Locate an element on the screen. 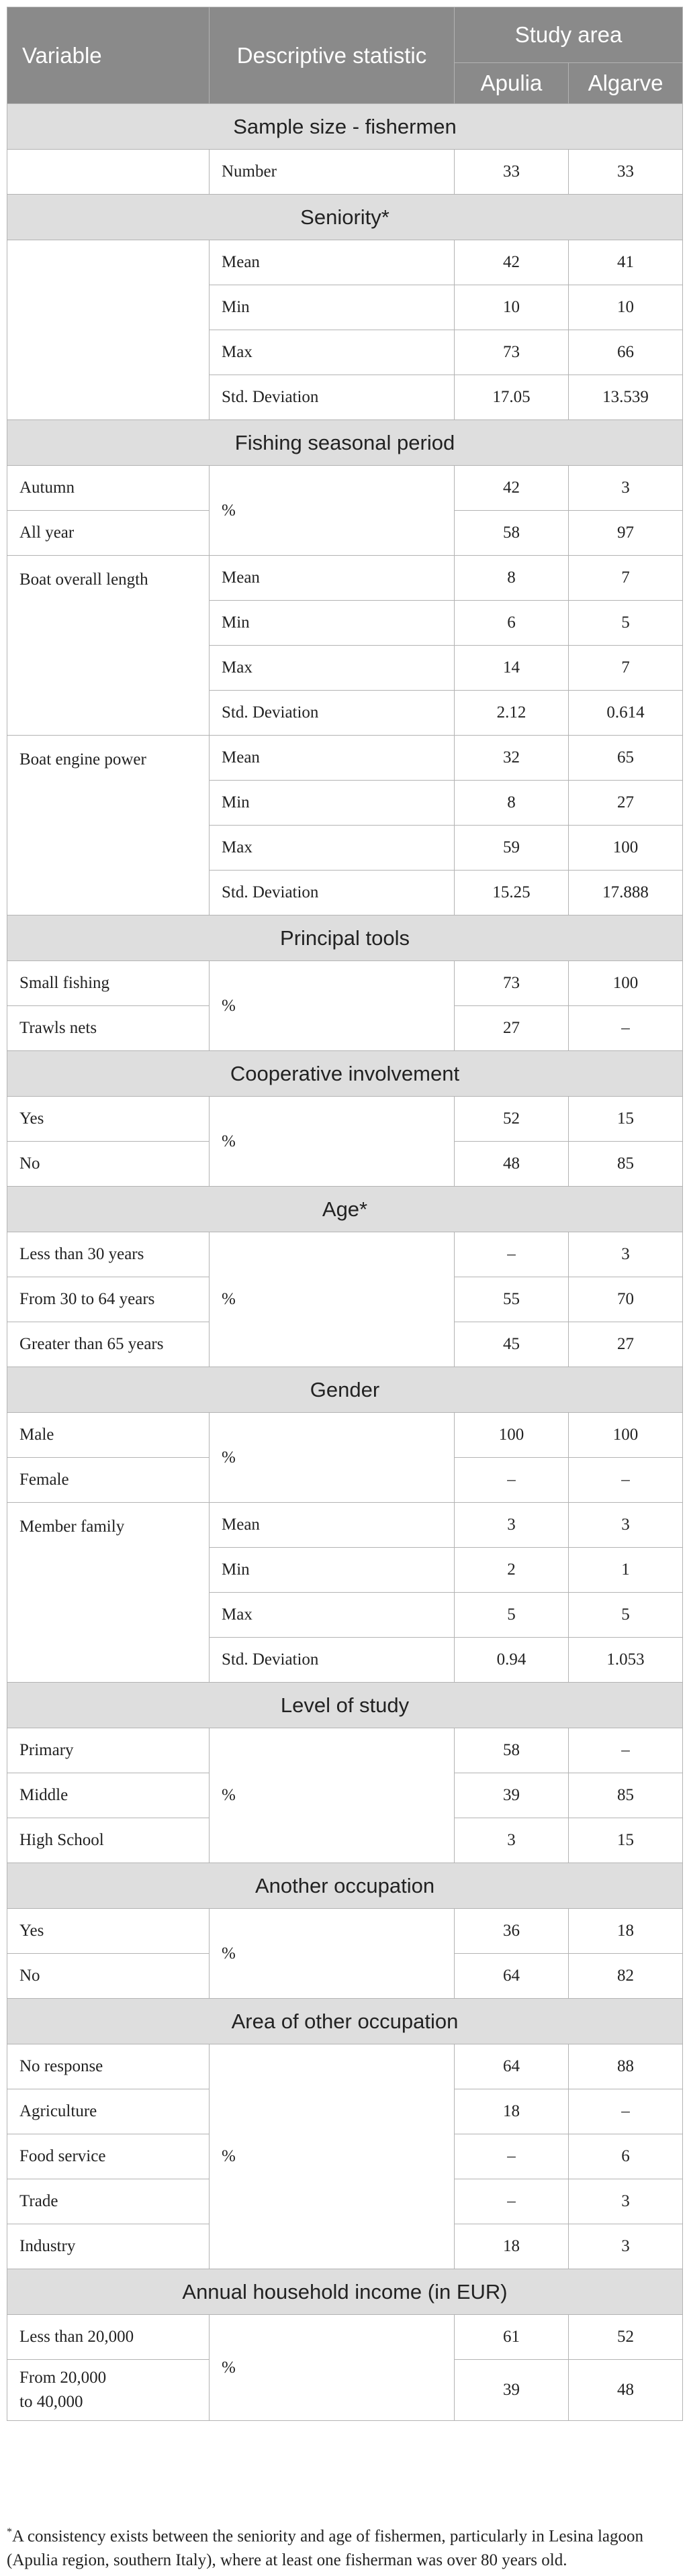 The height and width of the screenshot is (2576, 689). table-row: From 20,000 to 40,000 39 48 is located at coordinates (345, 2390).